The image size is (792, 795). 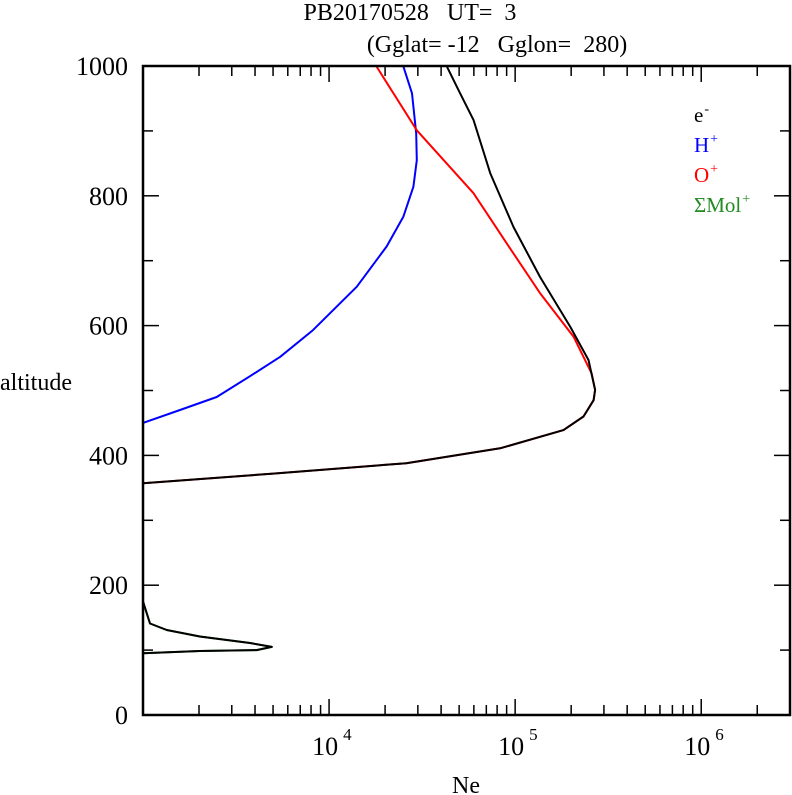 I want to click on y-tick-label: 400, so click(x=108, y=455).